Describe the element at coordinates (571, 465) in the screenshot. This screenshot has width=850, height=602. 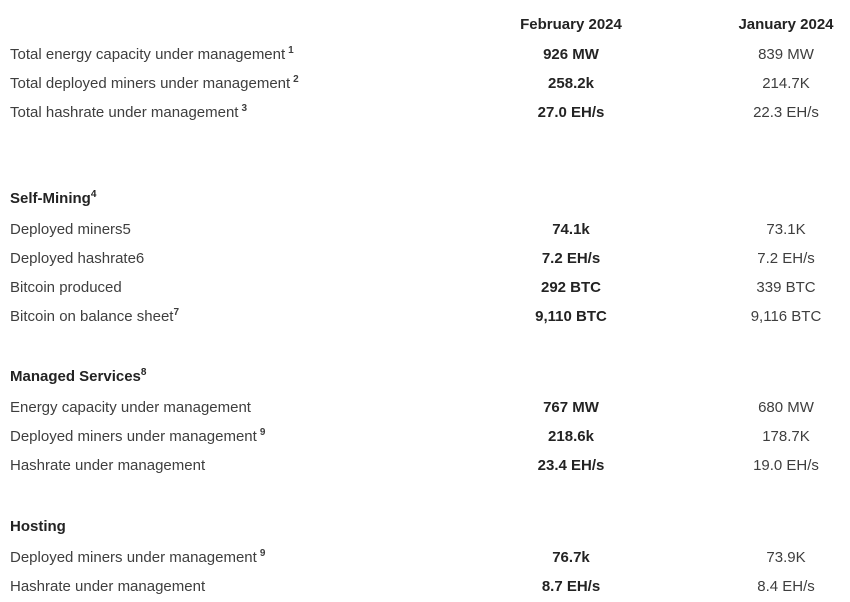
I see `value-february: 23.4 EH/s` at that location.